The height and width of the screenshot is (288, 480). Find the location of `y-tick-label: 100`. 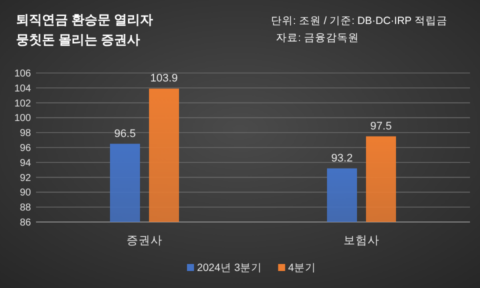

y-tick-label: 100 is located at coordinates (23, 118).